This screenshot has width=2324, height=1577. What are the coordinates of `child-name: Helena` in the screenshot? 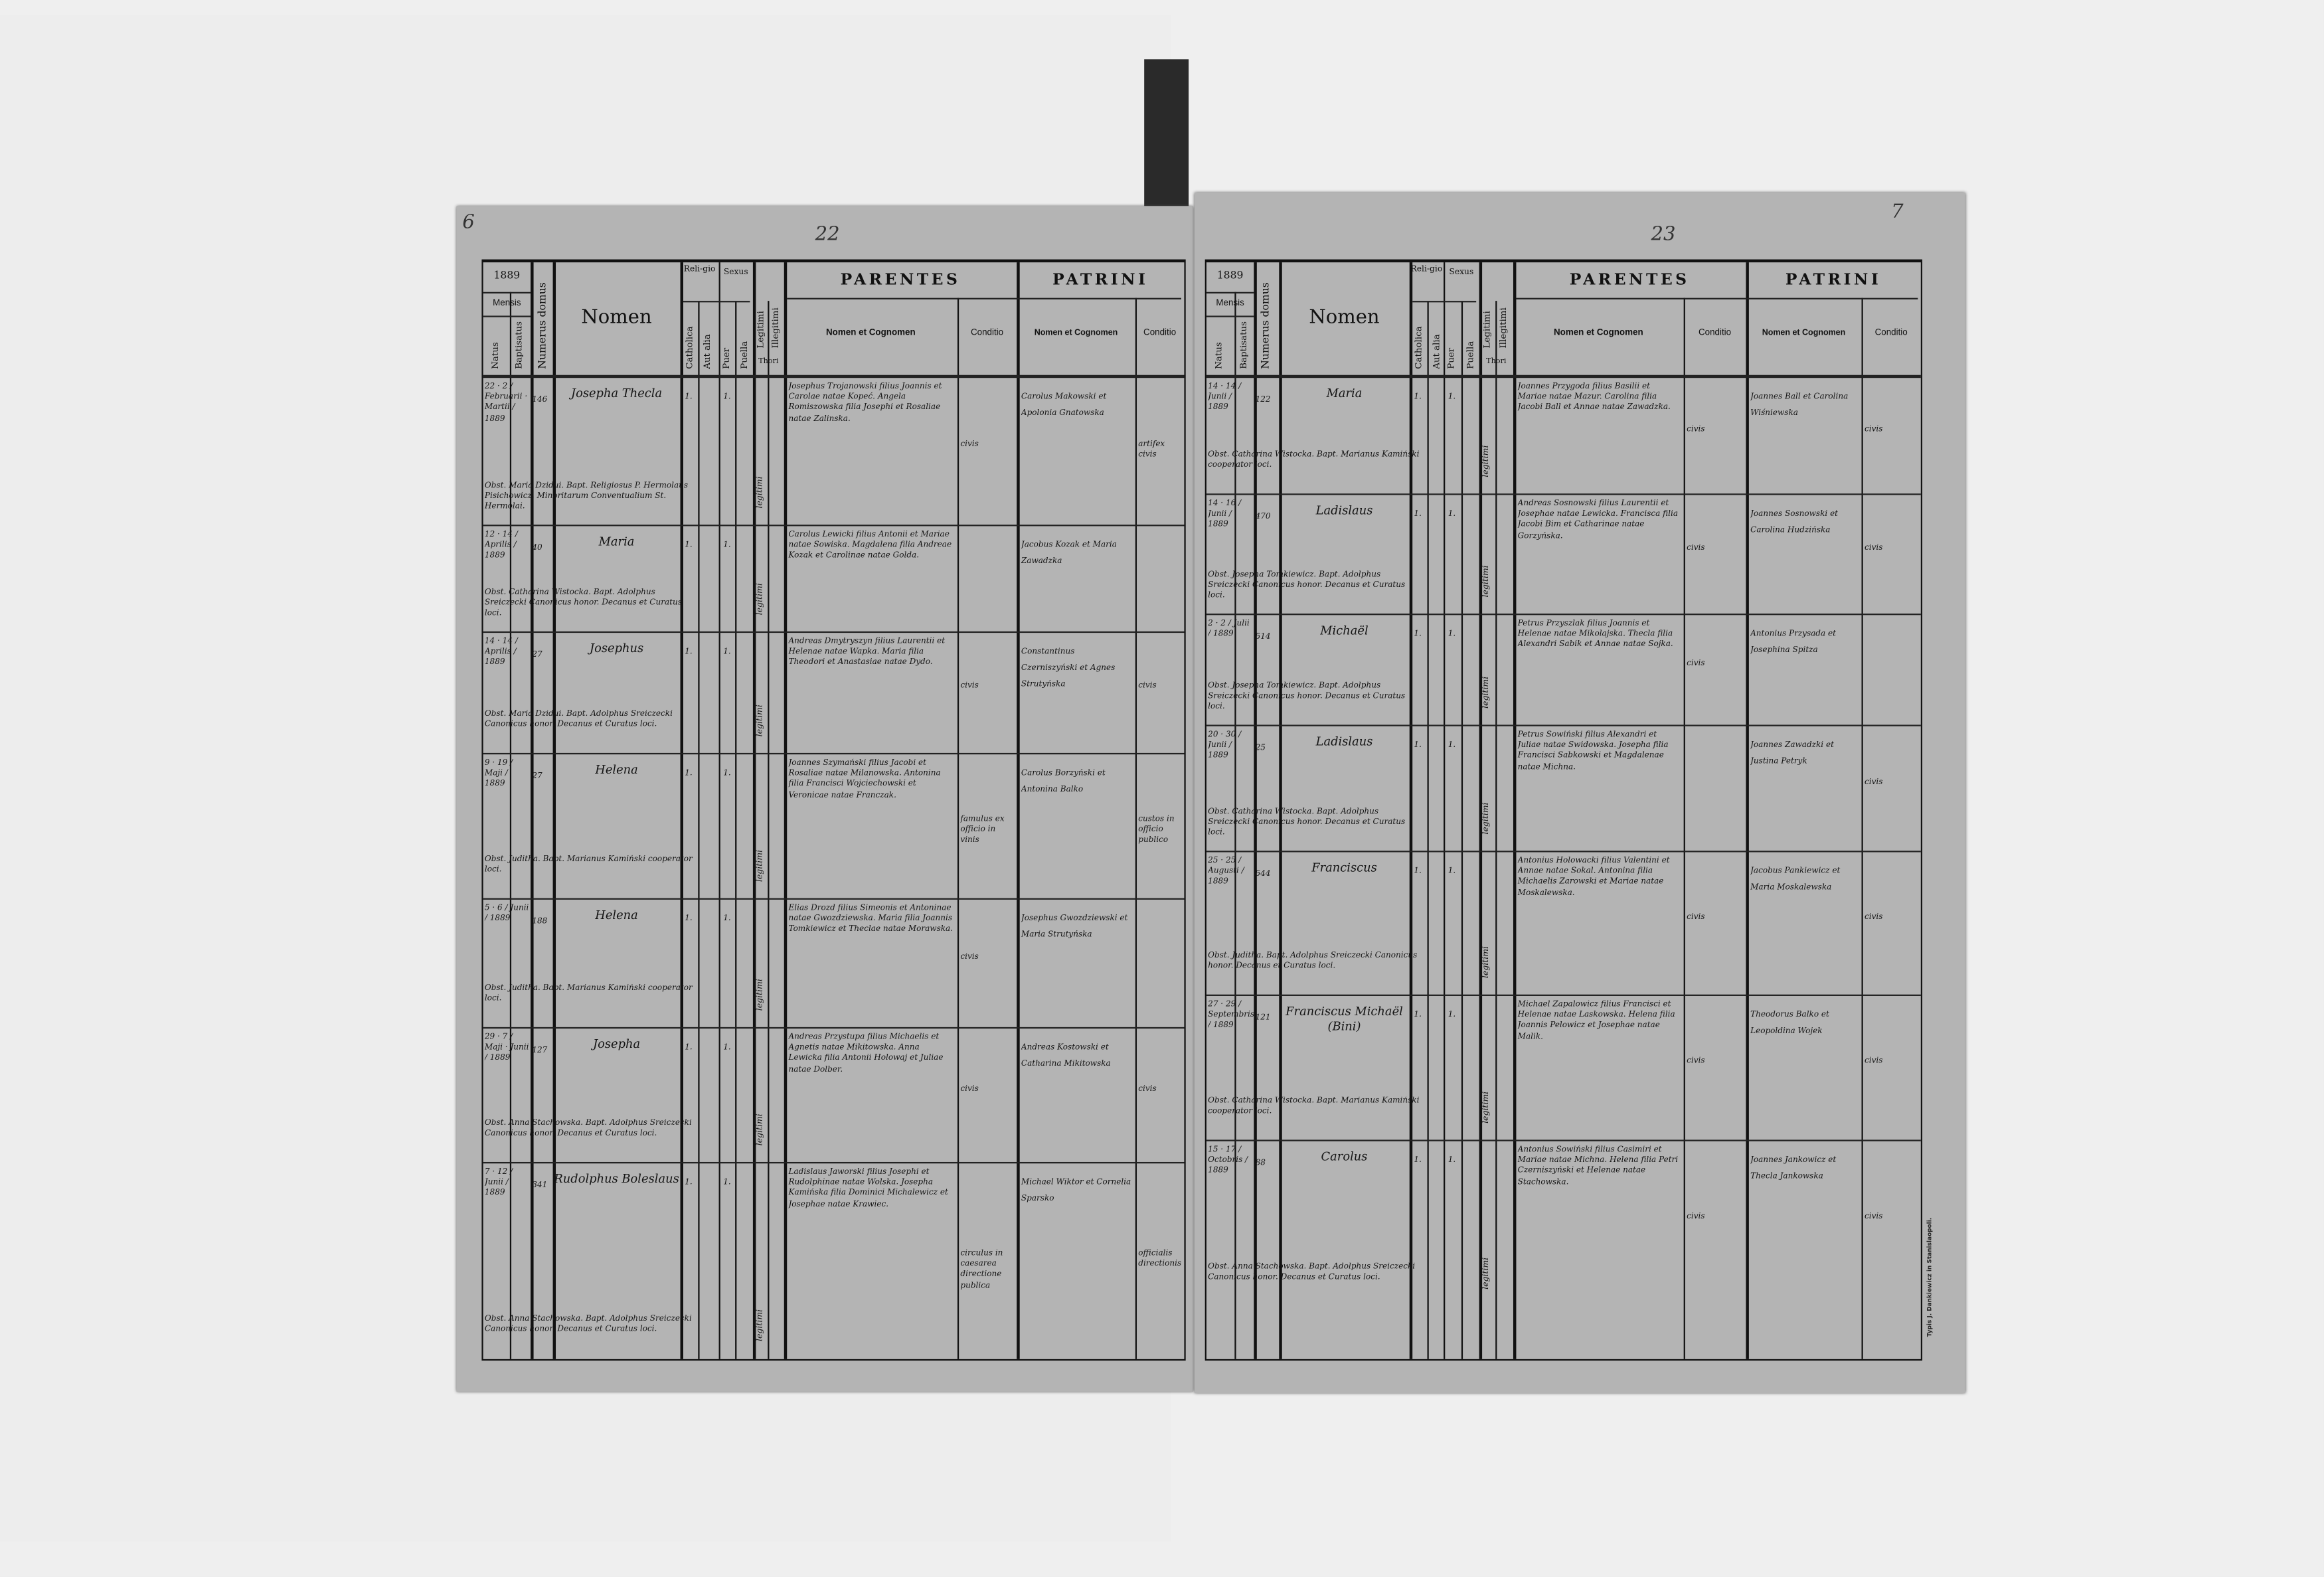 It's located at (617, 770).